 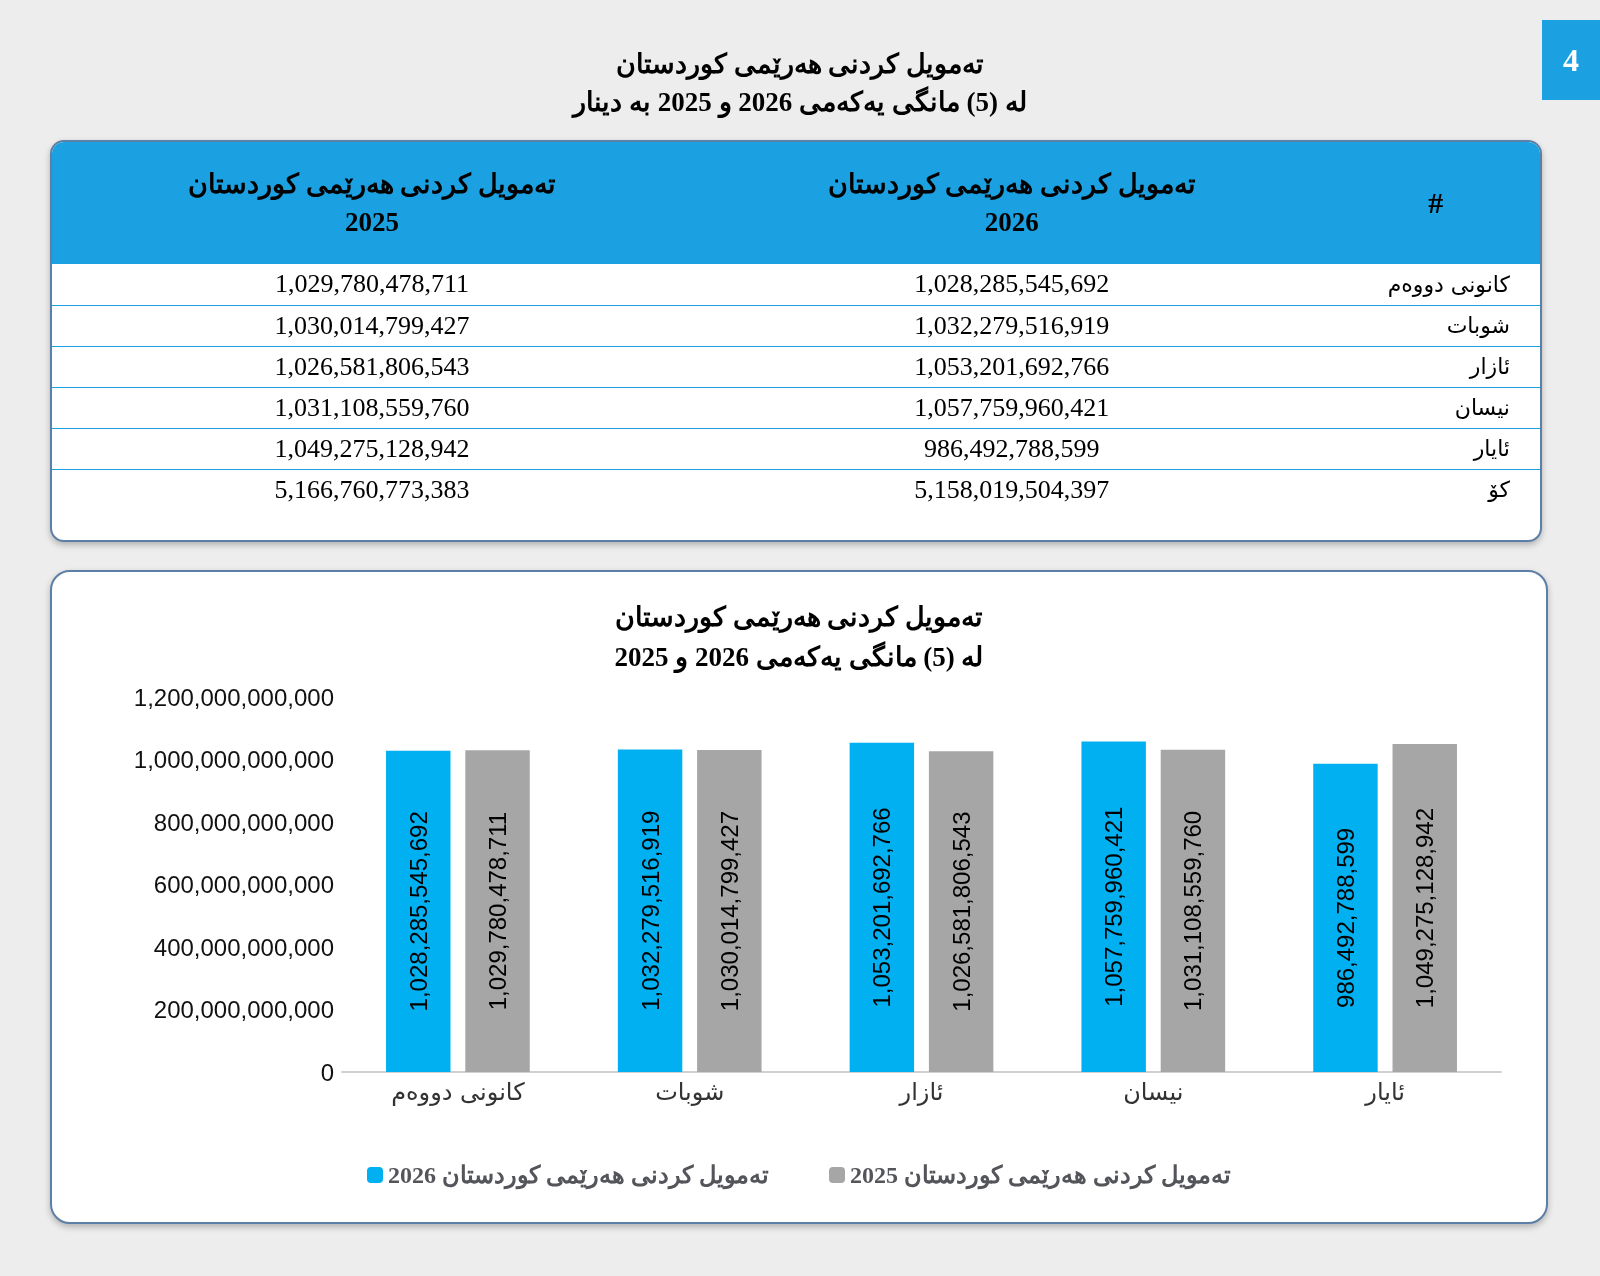 I want to click on data-label: 5,158,019,504,397, so click(x=1012, y=489).